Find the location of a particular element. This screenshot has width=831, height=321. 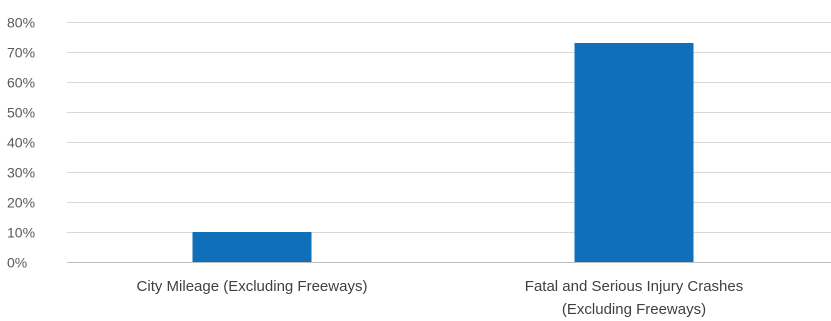

y-tick-label: 70% is located at coordinates (21, 53).